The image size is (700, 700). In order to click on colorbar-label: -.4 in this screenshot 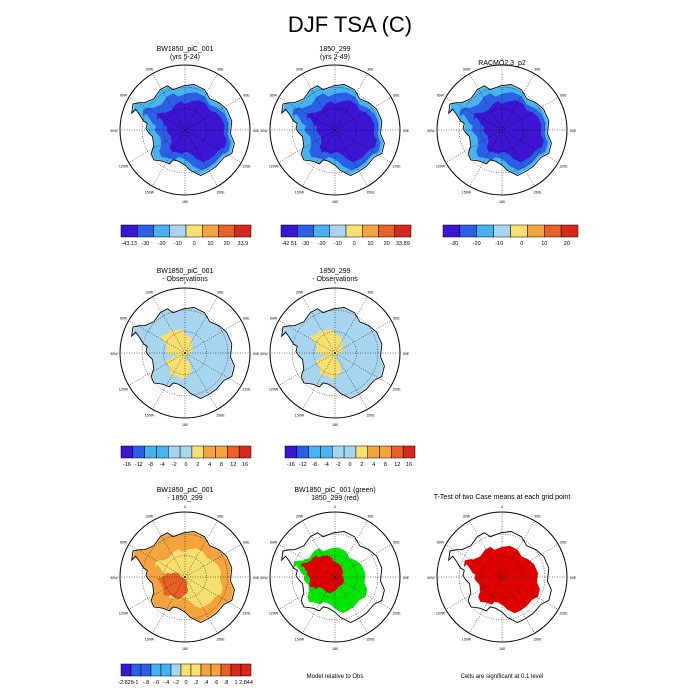, I will do `click(166, 683)`.